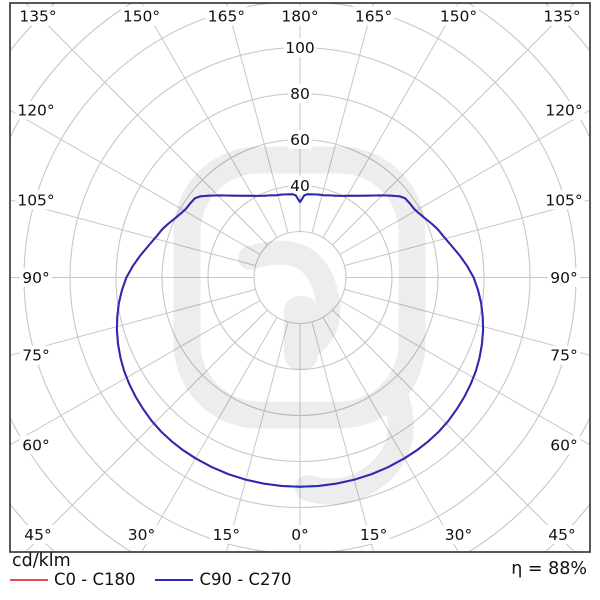  What do you see at coordinates (300, 94) in the screenshot?
I see `svg-text: 80` at bounding box center [300, 94].